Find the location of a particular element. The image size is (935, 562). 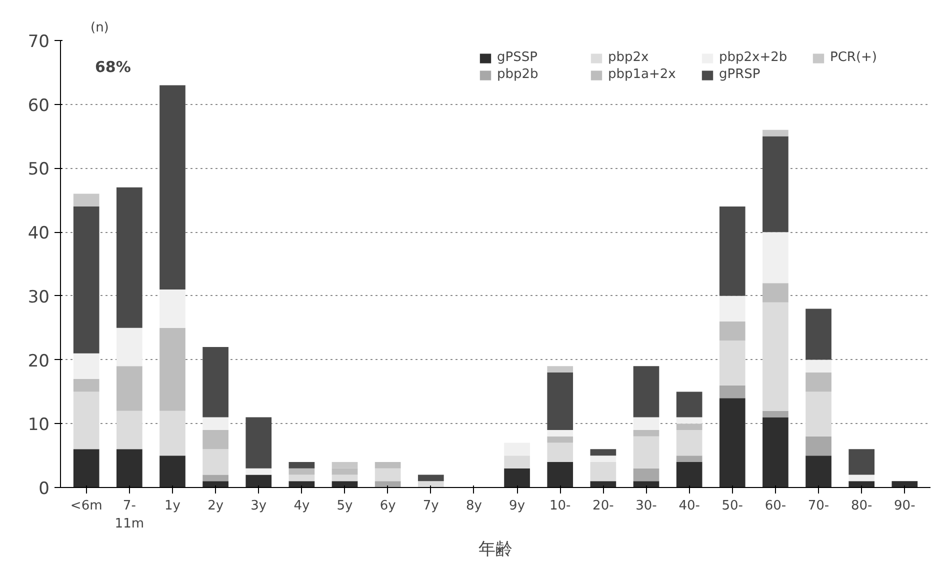

annotation: 68% is located at coordinates (112, 67).